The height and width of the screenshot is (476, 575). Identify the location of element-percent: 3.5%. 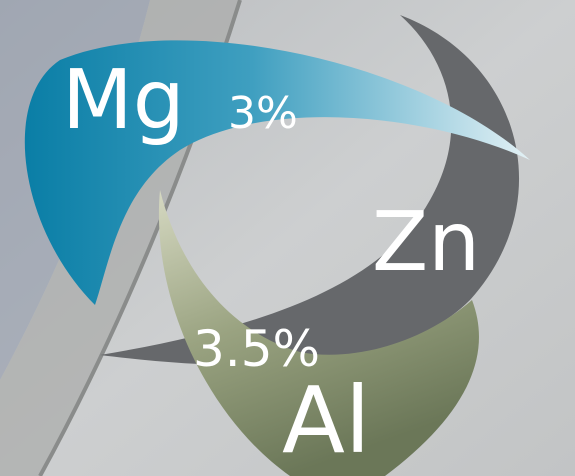
(256, 349).